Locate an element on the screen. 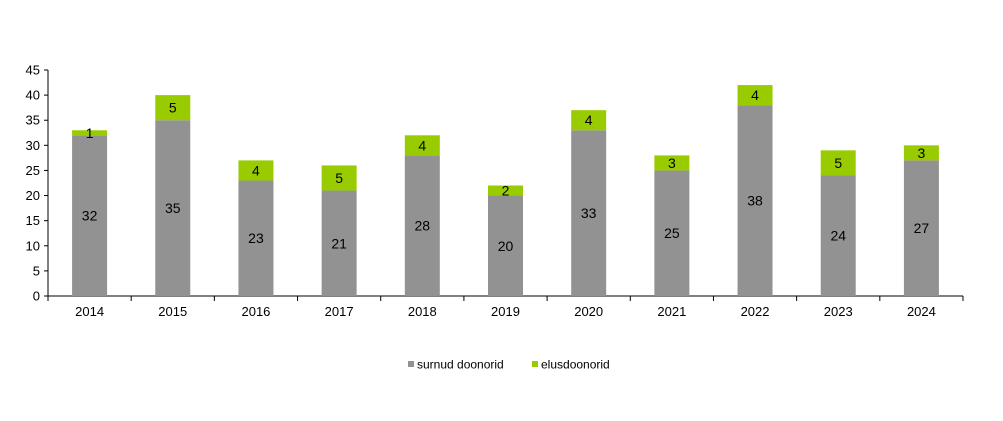 Image resolution: width=1003 pixels, height=421 pixels. x-tick-label: 2015 is located at coordinates (172, 311).